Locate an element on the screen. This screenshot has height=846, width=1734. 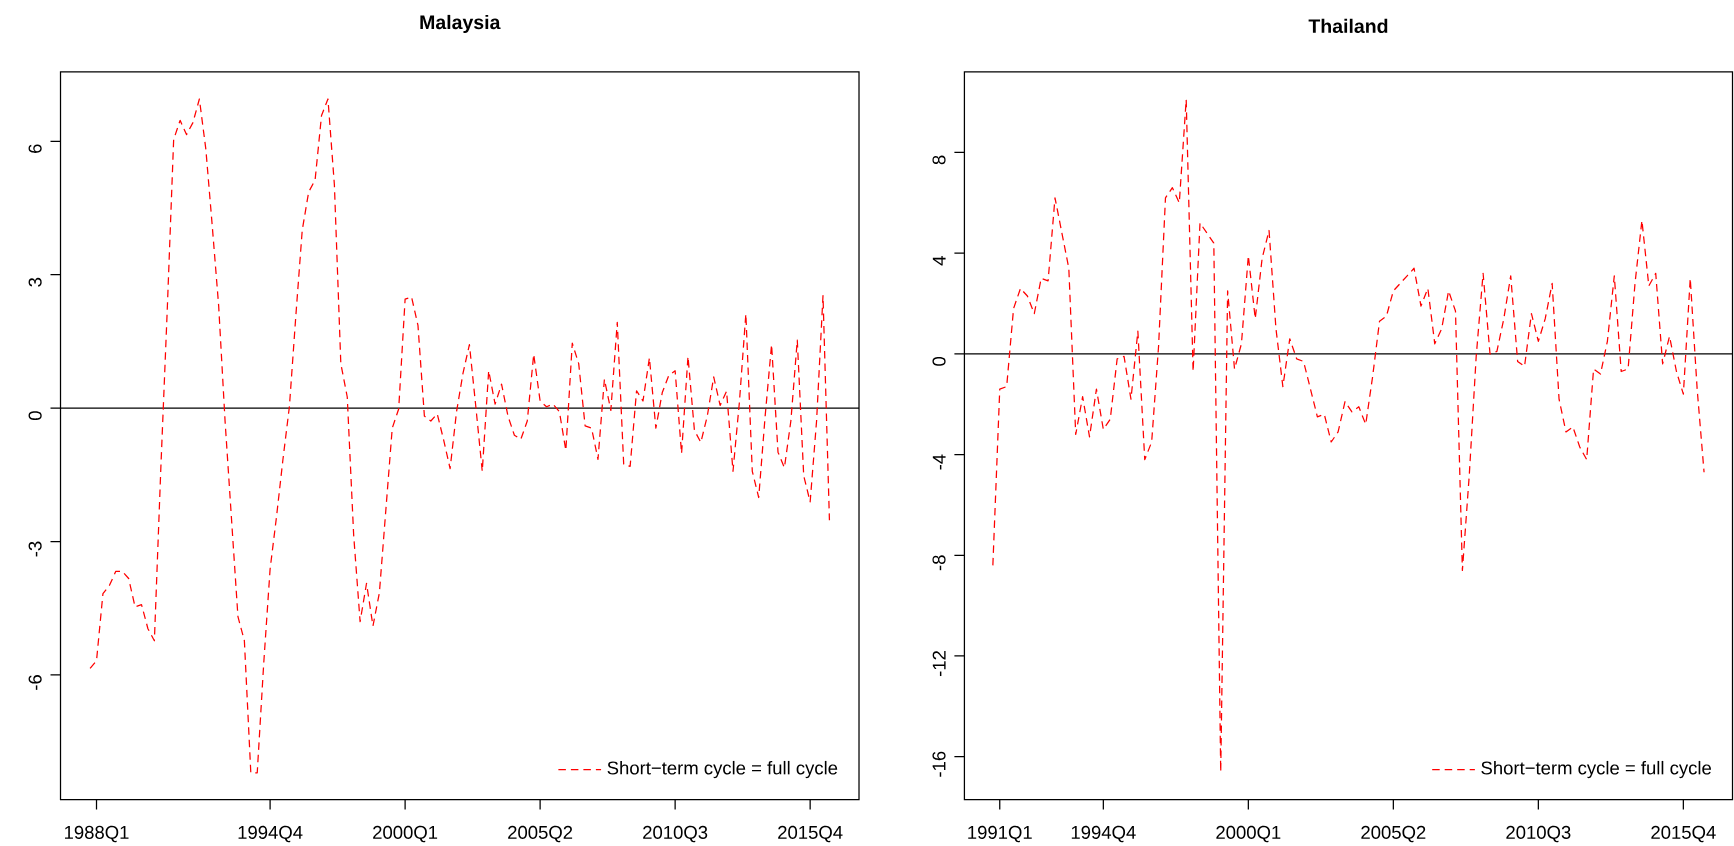
y-tick-label: 4 is located at coordinates (939, 261).